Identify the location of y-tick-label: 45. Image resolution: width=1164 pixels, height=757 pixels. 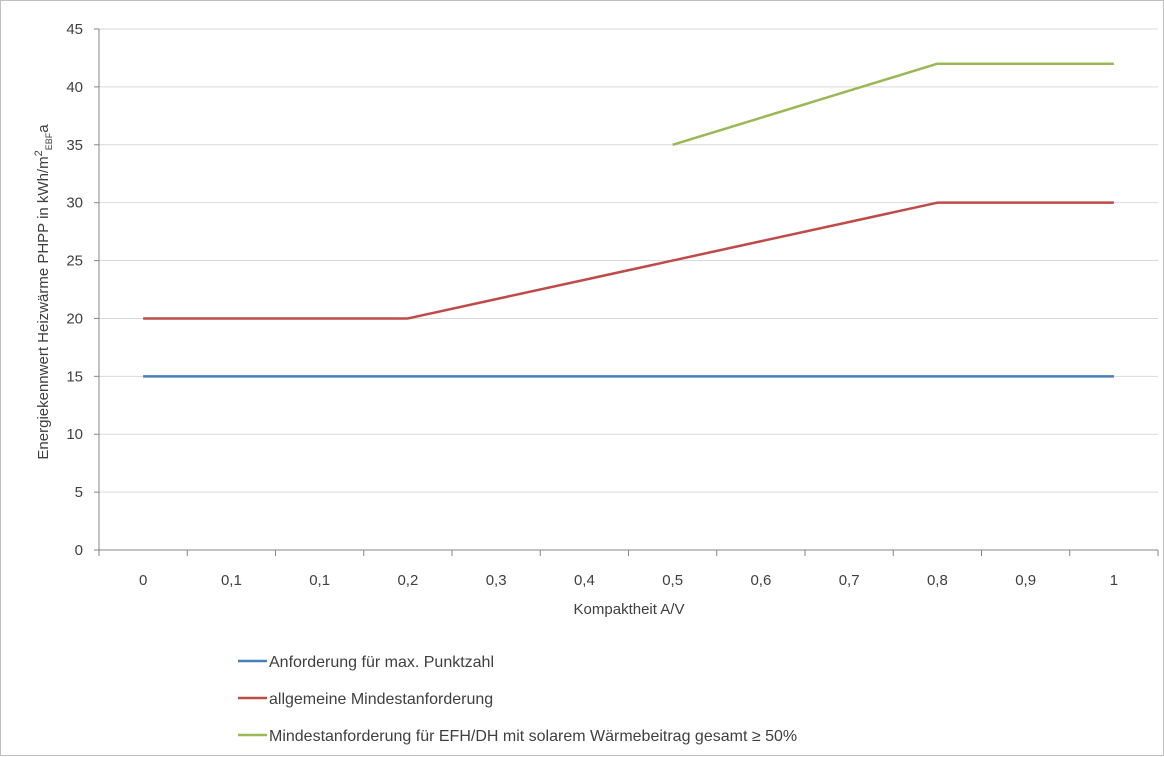
(74, 29).